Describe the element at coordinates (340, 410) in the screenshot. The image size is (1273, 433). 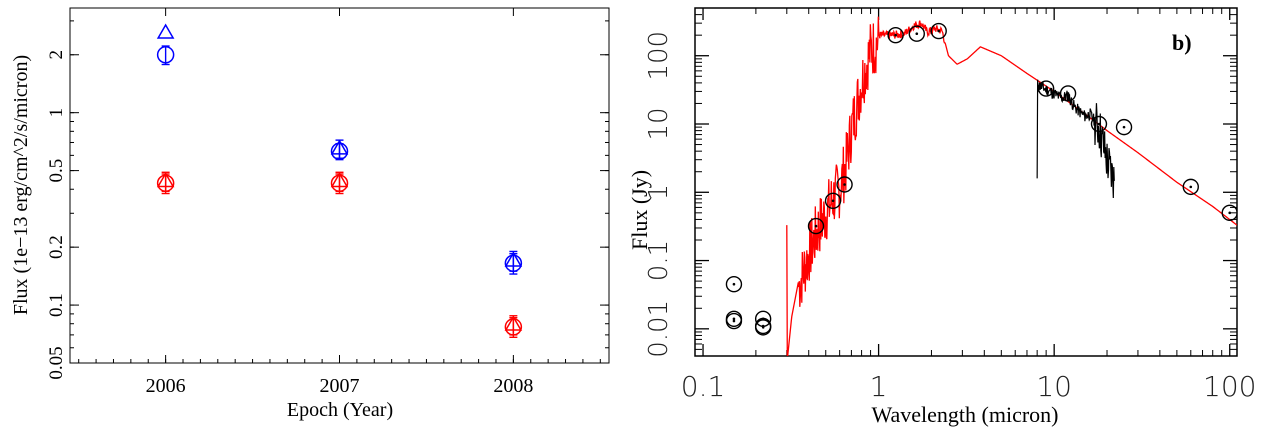
I see `left-x-axis-label: Epoch (Year)` at that location.